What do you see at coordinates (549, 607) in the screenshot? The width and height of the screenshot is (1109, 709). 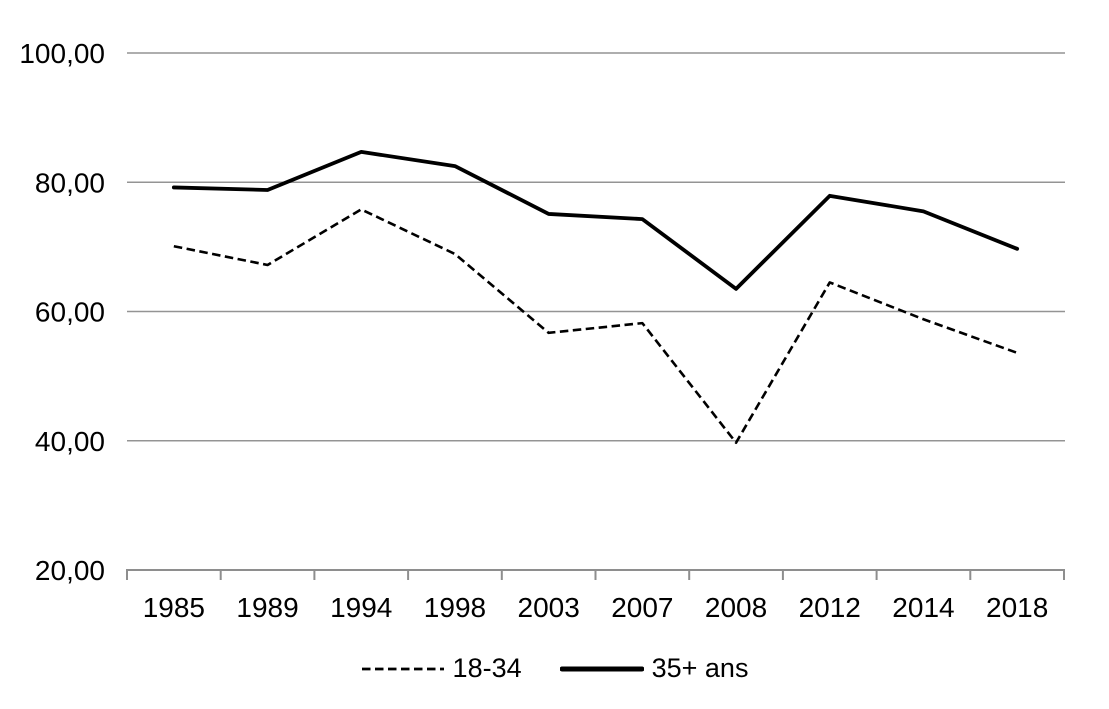 I see `x-tick-label: 2003` at bounding box center [549, 607].